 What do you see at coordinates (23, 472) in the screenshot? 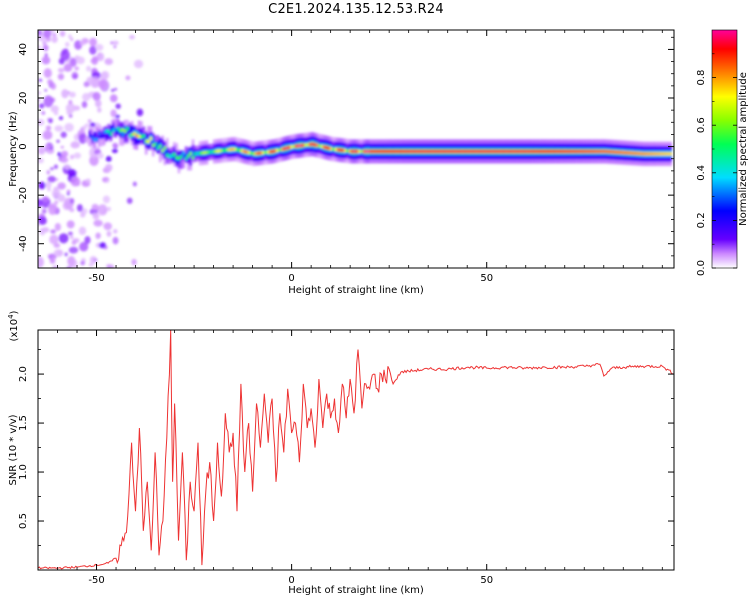
I see `y-tick-label: 1.0` at bounding box center [23, 472].